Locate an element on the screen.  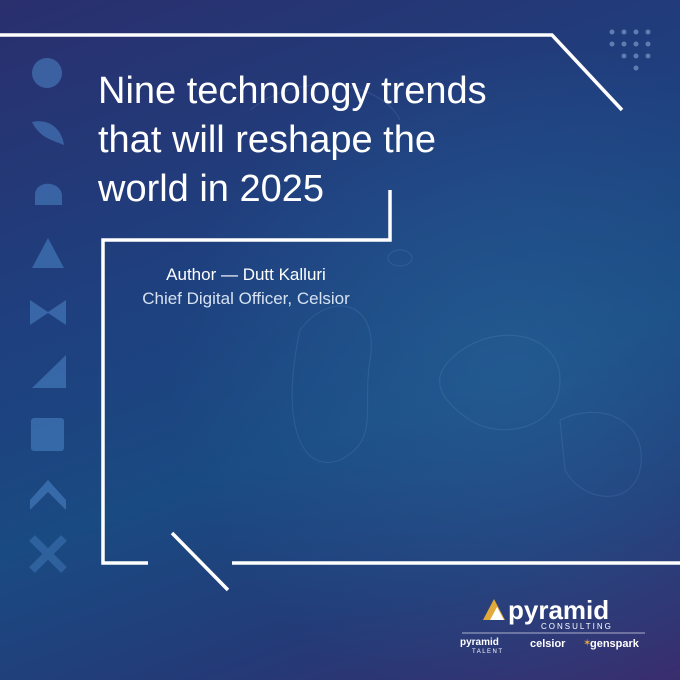
logo-genspark: genspark is located at coordinates (615, 644).